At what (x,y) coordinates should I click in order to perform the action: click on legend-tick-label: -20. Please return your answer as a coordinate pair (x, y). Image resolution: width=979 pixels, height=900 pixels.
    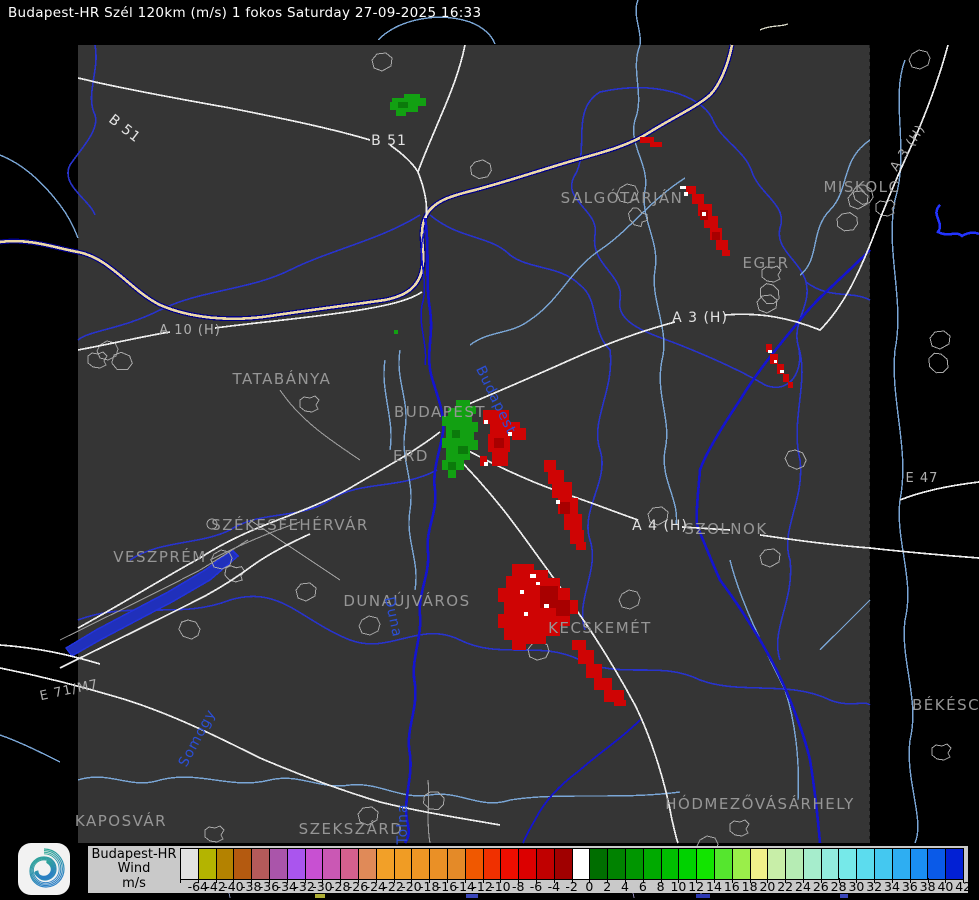
    Looking at the image, I should click on (411, 886).